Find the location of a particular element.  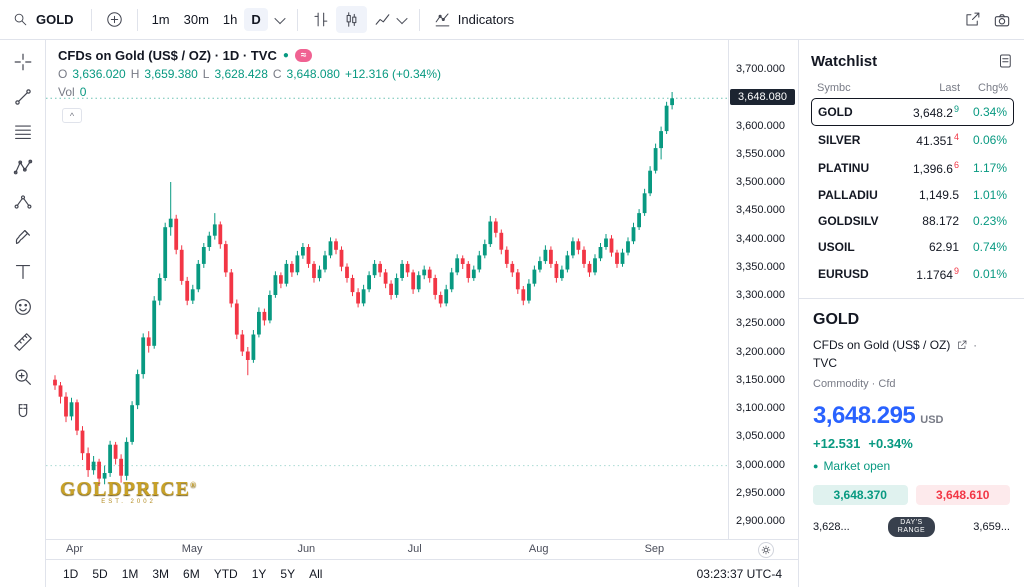

detail-exchange: TVC is located at coordinates (825, 363).